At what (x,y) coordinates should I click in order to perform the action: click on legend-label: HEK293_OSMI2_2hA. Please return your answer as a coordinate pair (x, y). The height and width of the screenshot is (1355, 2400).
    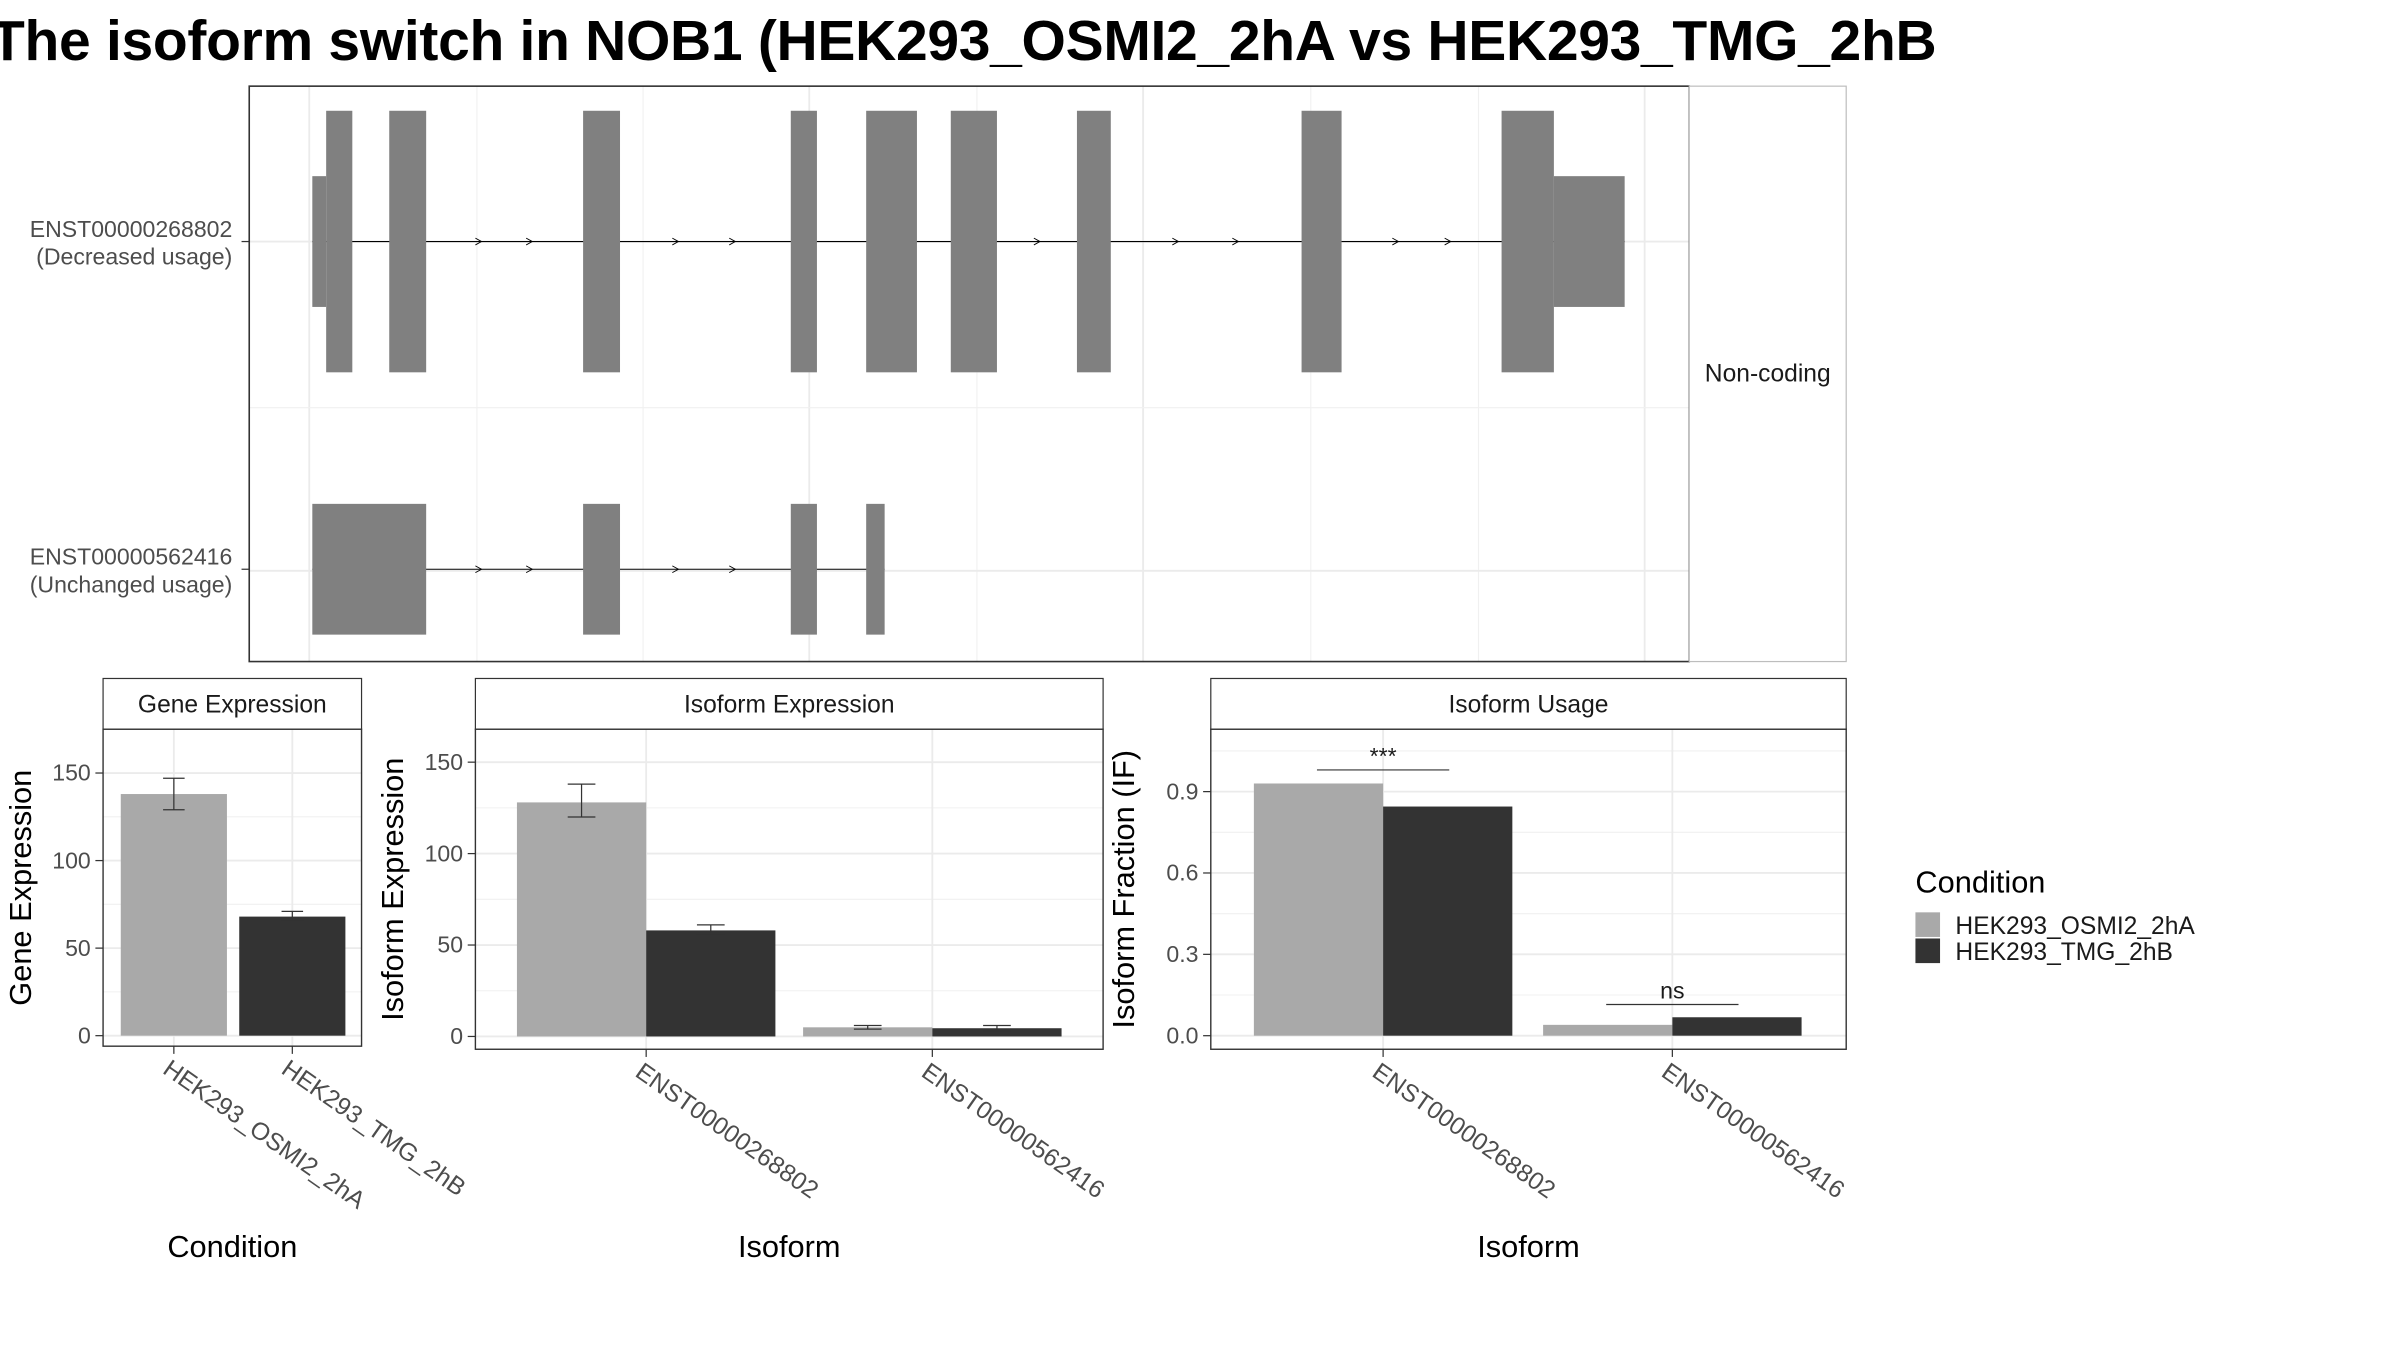
    Looking at the image, I should click on (2075, 926).